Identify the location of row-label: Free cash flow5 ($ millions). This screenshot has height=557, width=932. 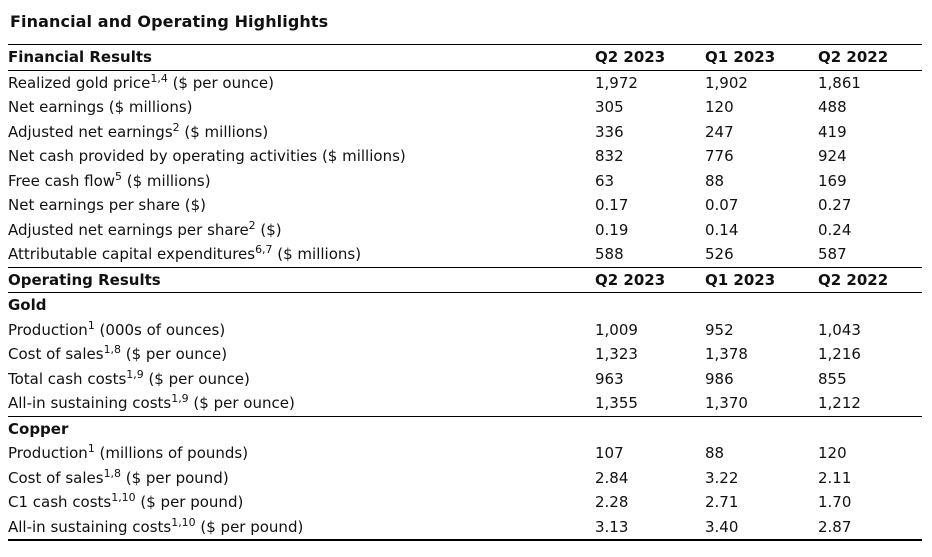
(109, 179).